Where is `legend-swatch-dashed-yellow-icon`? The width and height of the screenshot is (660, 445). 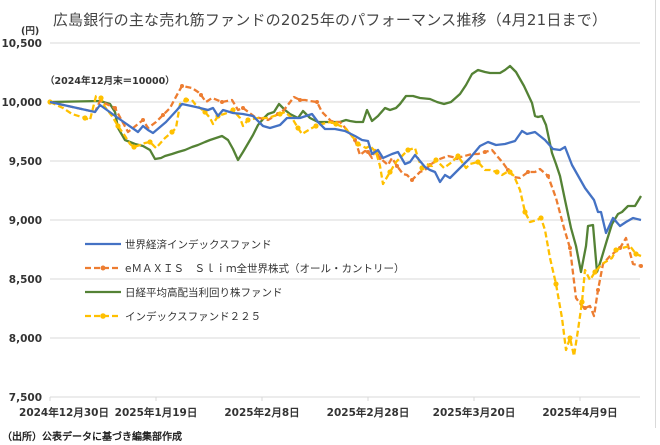
legend-swatch-dashed-yellow-icon is located at coordinates (103, 316).